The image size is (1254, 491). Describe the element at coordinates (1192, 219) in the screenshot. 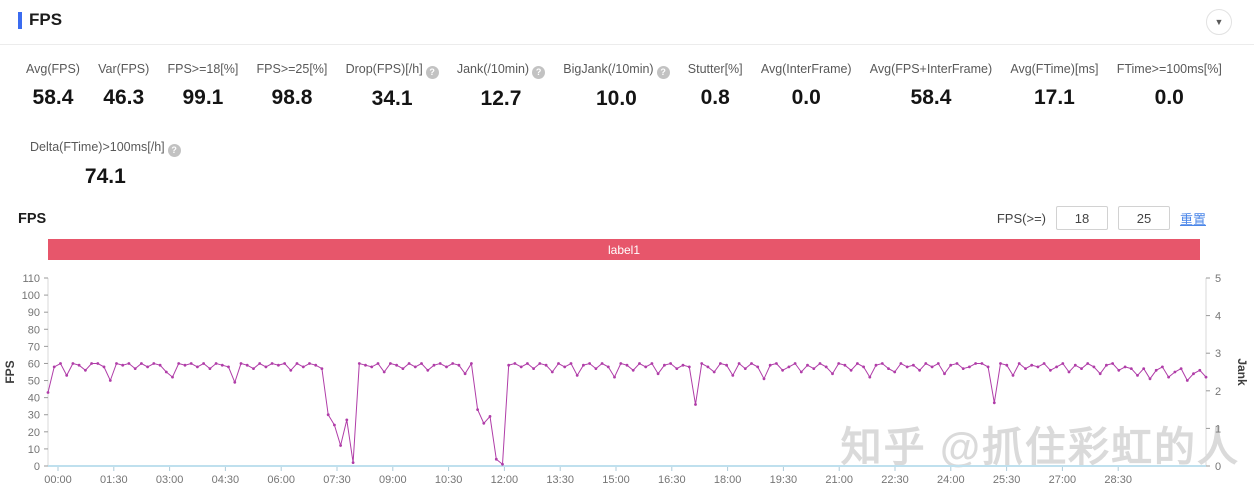

I see `reset-link: 重置` at that location.